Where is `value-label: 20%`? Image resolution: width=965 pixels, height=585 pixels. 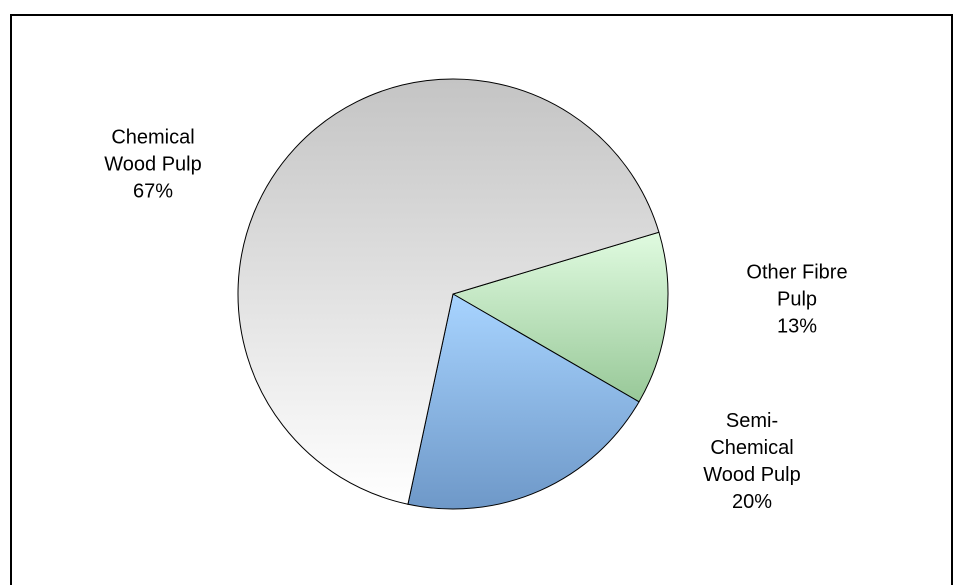 value-label: 20% is located at coordinates (752, 502).